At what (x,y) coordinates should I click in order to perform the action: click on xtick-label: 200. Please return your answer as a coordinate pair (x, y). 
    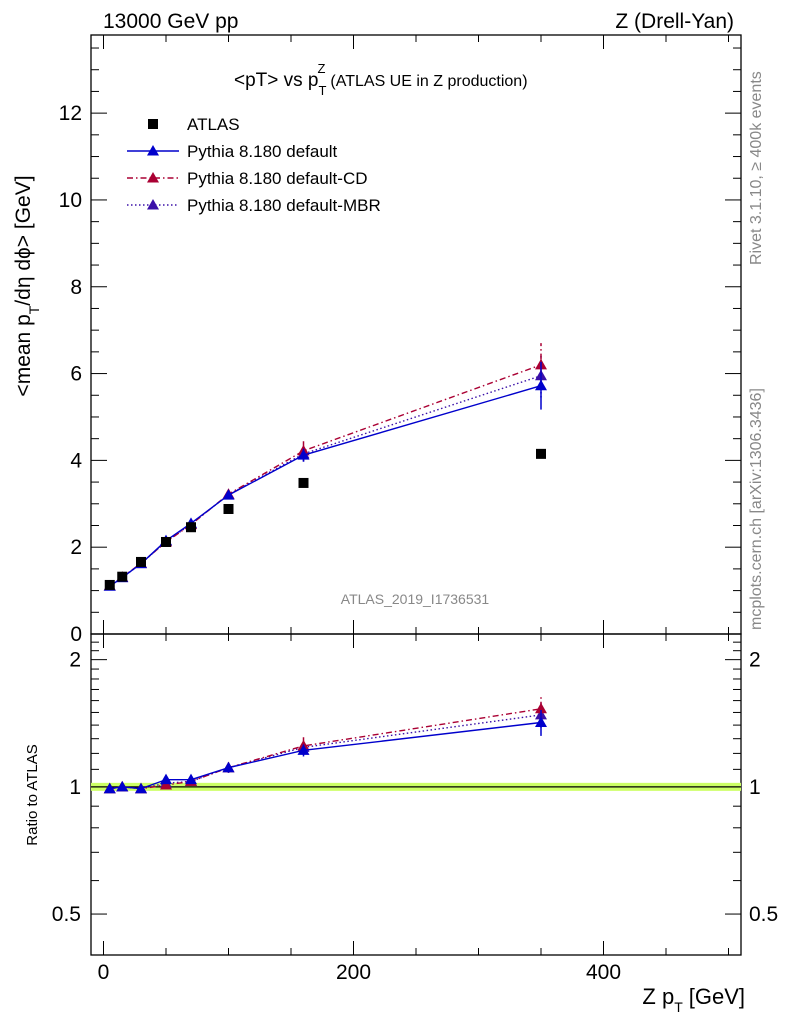
    Looking at the image, I should click on (353, 972).